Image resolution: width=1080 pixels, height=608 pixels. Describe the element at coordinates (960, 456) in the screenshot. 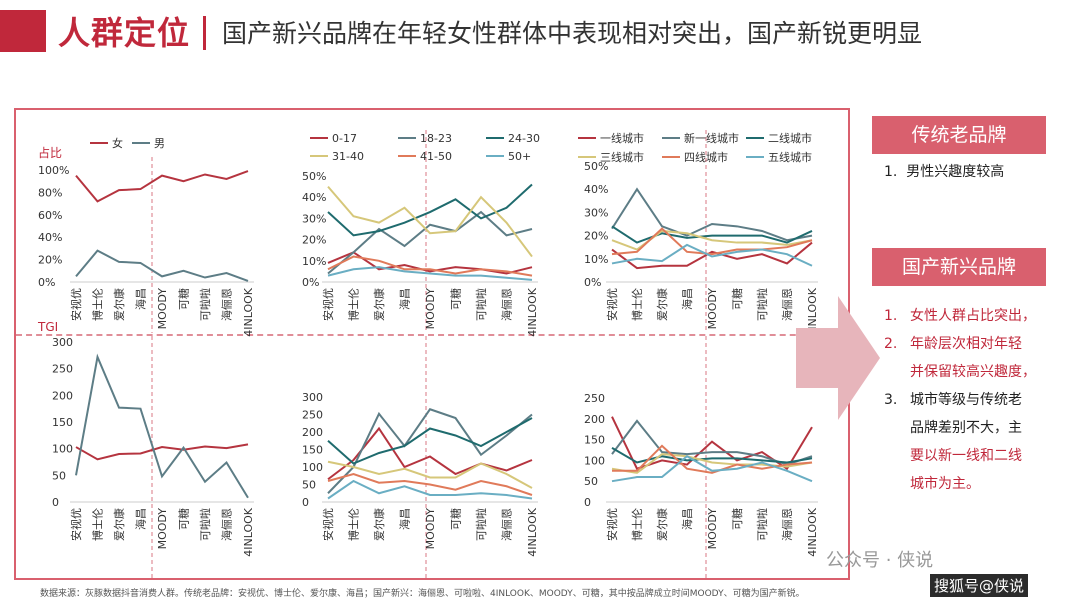

I see `point-row: 要以新一线和二线` at that location.